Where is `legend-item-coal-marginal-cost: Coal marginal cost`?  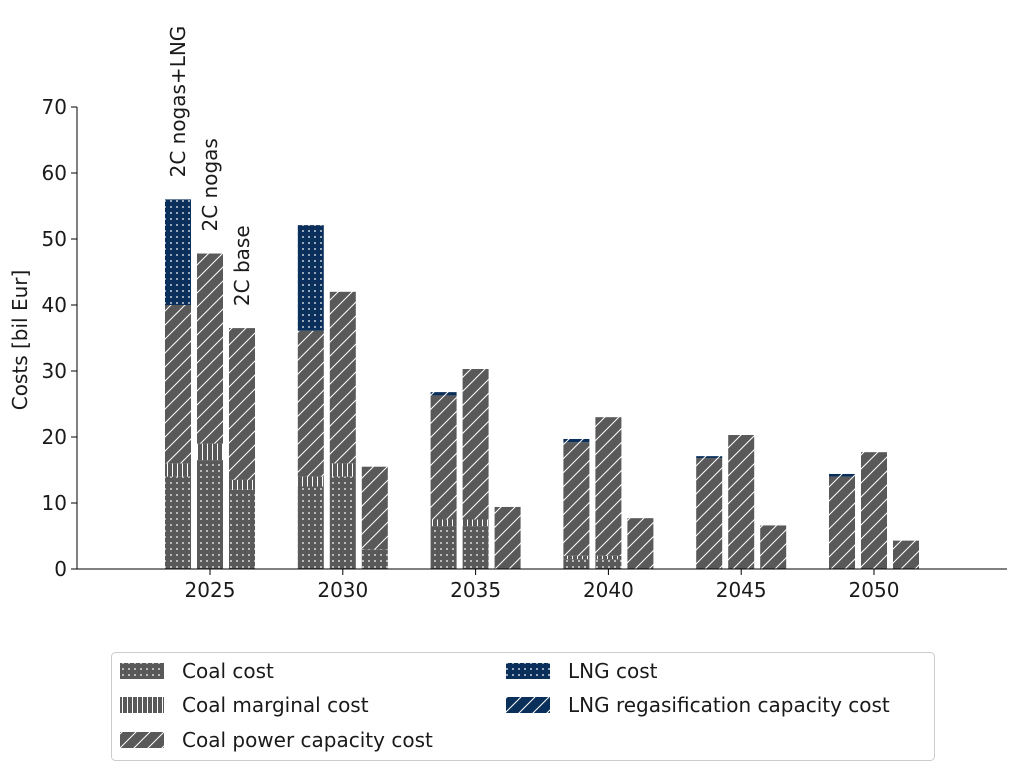 legend-item-coal-marginal-cost: Coal marginal cost is located at coordinates (244, 705).